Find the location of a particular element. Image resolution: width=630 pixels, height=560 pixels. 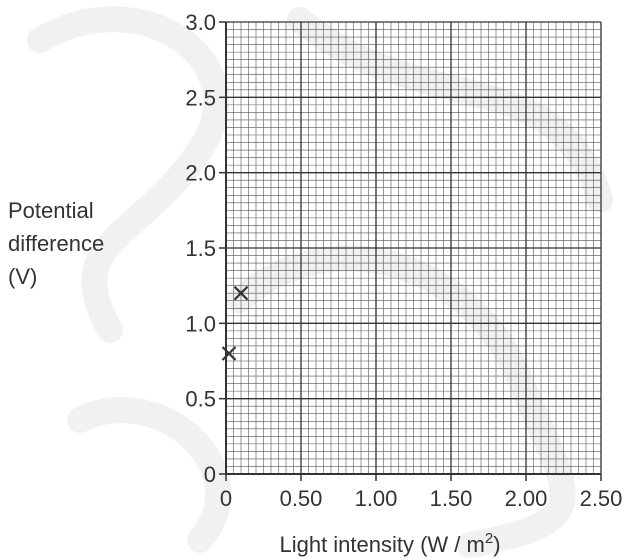

x-tick-label: 0 is located at coordinates (226, 498).